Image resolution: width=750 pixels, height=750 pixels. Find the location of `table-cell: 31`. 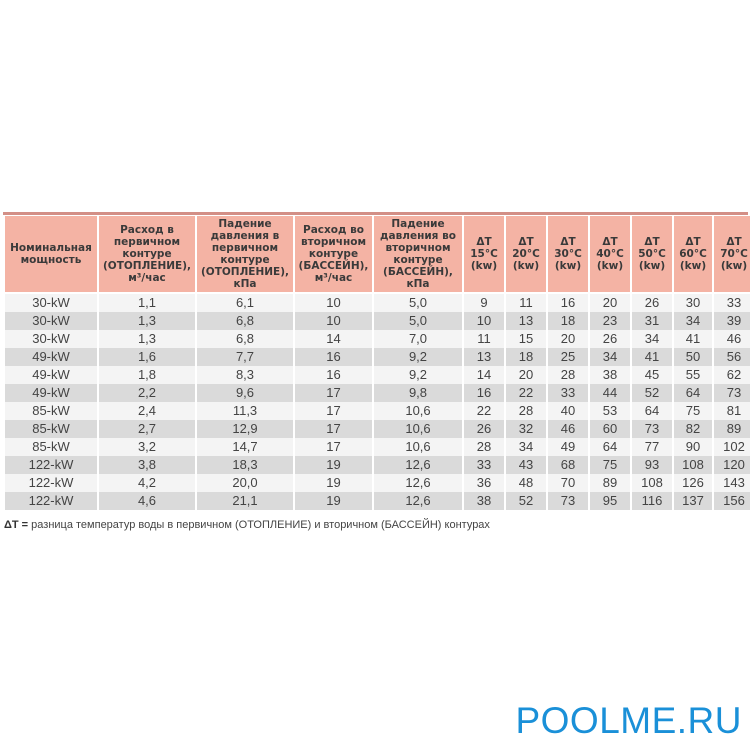

table-cell: 31 is located at coordinates (652, 321).